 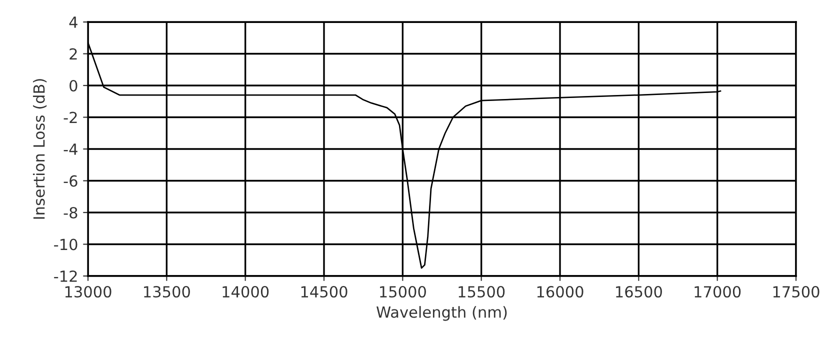 What do you see at coordinates (74, 86) in the screenshot?
I see `y-tick-label: 0` at bounding box center [74, 86].